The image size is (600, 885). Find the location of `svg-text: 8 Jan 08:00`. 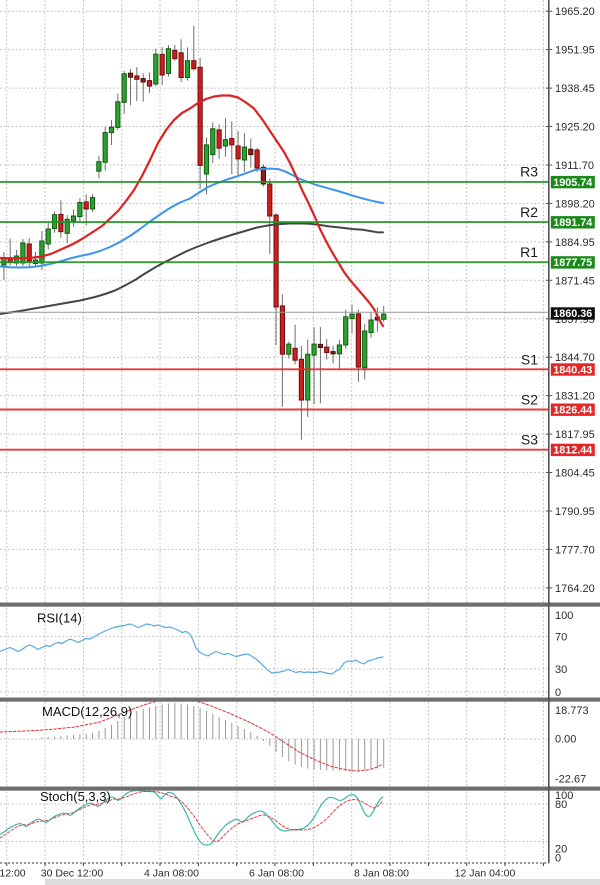

svg-text: 8 Jan 08:00 is located at coordinates (381, 873).